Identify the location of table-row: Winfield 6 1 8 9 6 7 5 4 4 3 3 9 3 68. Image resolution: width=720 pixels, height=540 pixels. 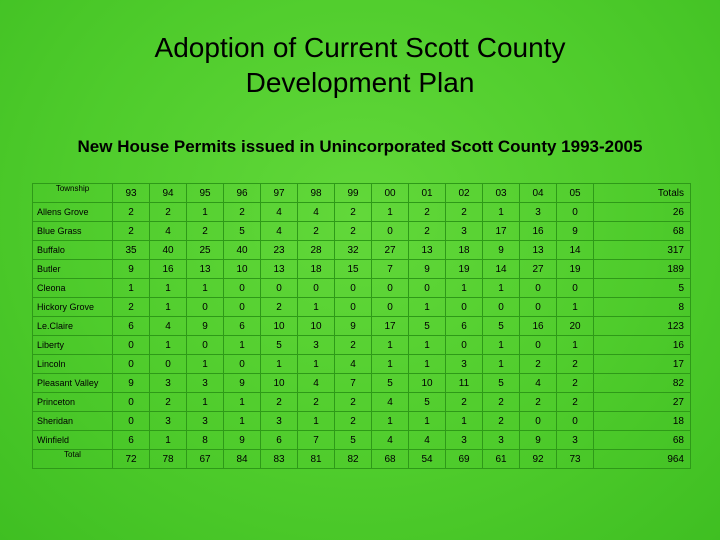
(361, 440).